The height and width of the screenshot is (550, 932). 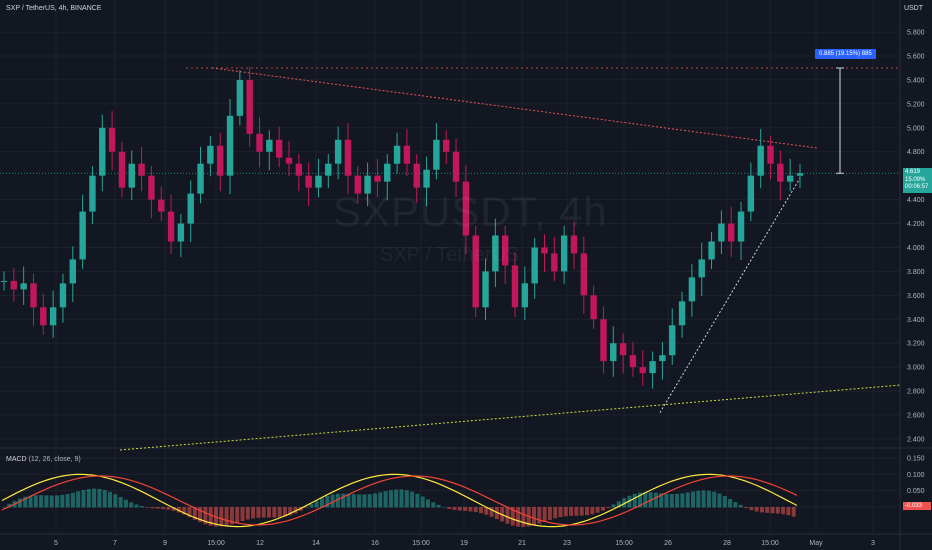 I want to click on signal-line, so click(x=399, y=500).